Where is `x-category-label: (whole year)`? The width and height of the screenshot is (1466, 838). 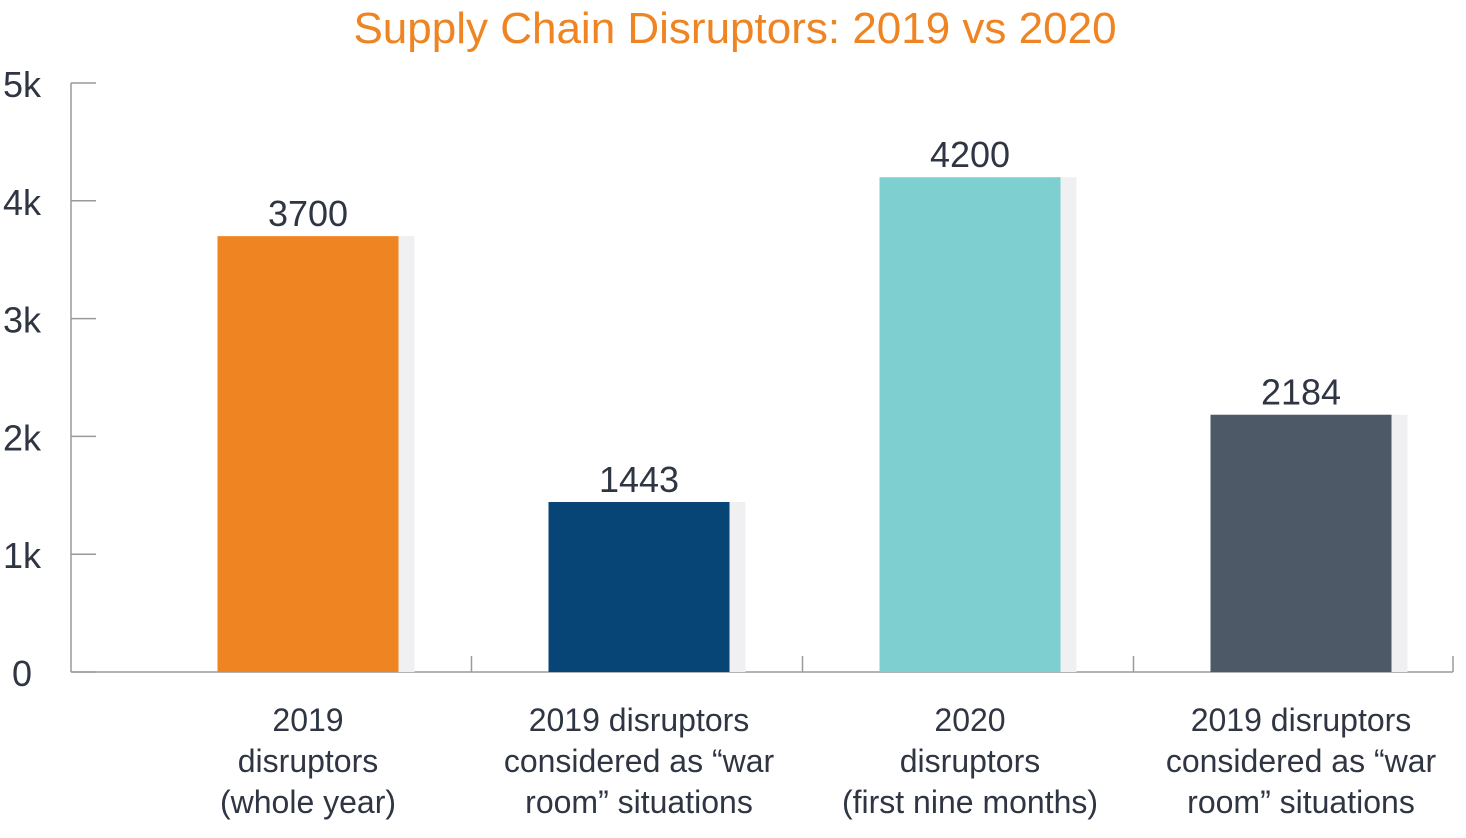
x-category-label: (whole year) is located at coordinates (308, 802).